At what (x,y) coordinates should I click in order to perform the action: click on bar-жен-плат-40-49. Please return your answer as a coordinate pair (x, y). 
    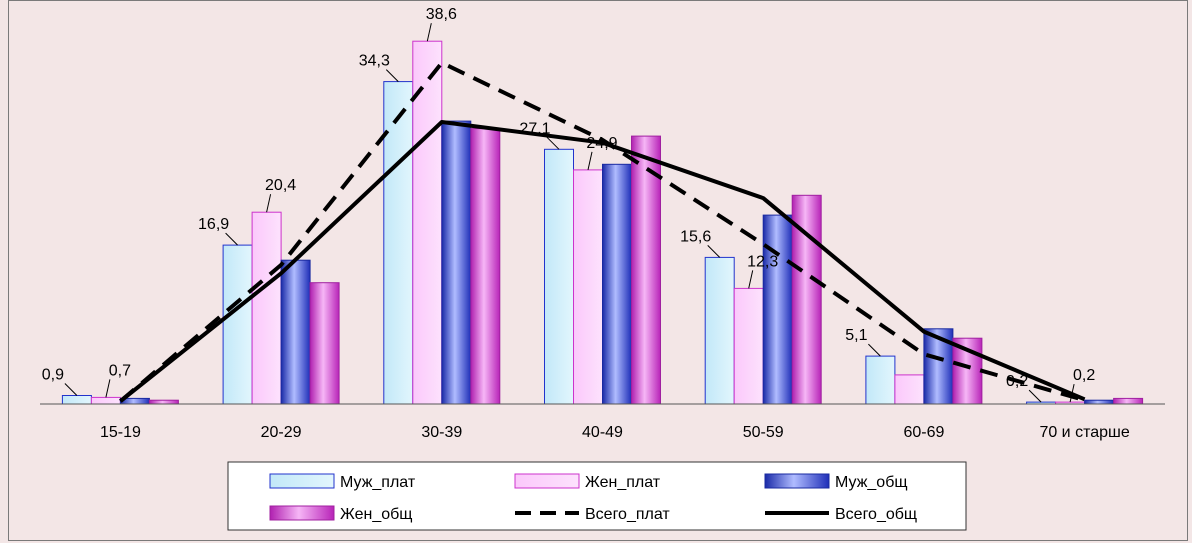
    Looking at the image, I should click on (588, 287).